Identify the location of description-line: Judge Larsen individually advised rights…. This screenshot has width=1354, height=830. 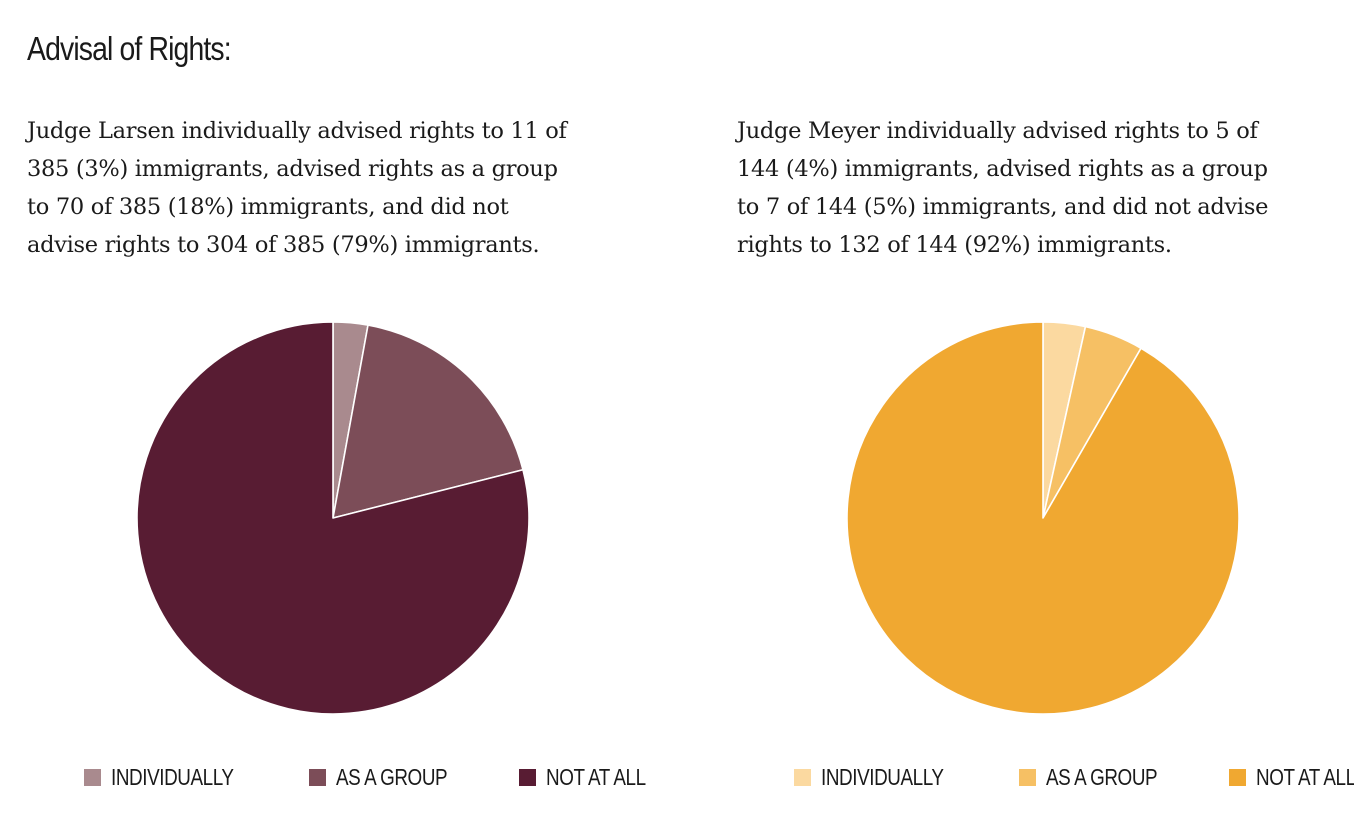
(297, 131).